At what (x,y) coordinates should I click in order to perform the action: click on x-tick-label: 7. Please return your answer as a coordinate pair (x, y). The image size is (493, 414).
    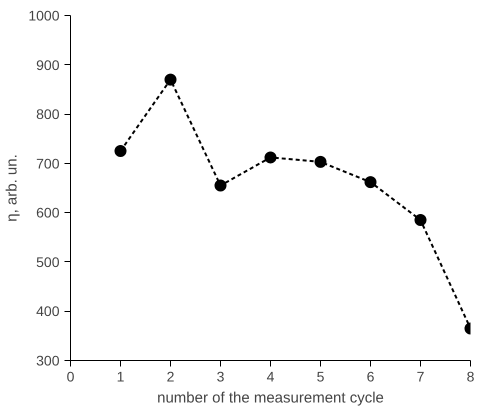
    Looking at the image, I should click on (420, 376).